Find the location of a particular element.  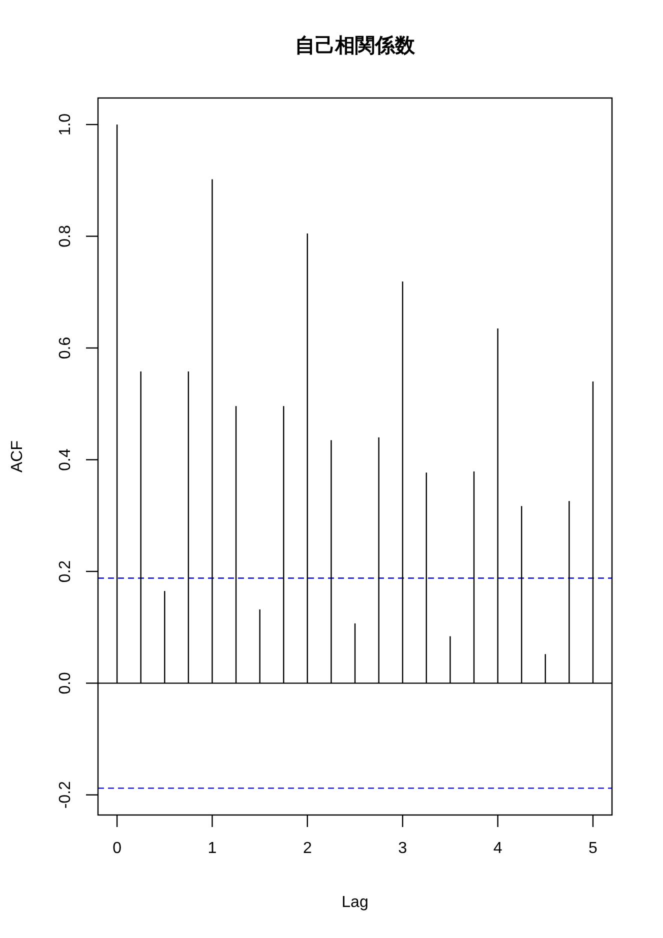

y-tick-label: 0.0 is located at coordinates (65, 683).